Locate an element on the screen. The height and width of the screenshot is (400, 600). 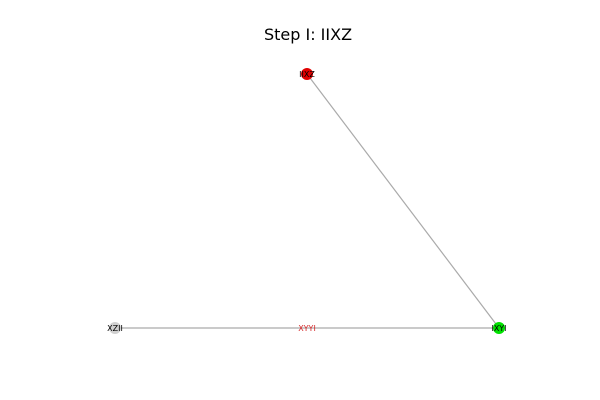
diagram-title: Step I: IIXZ is located at coordinates (308, 34).